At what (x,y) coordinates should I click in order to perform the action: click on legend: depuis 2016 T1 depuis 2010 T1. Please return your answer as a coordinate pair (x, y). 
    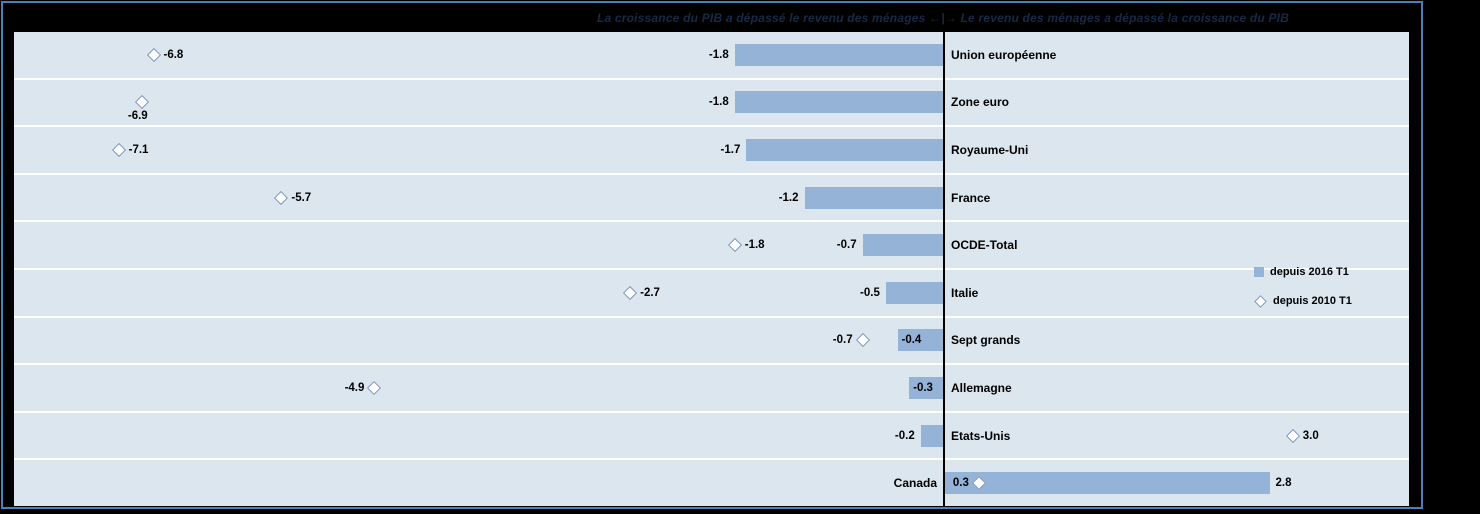
    Looking at the image, I should click on (1303, 286).